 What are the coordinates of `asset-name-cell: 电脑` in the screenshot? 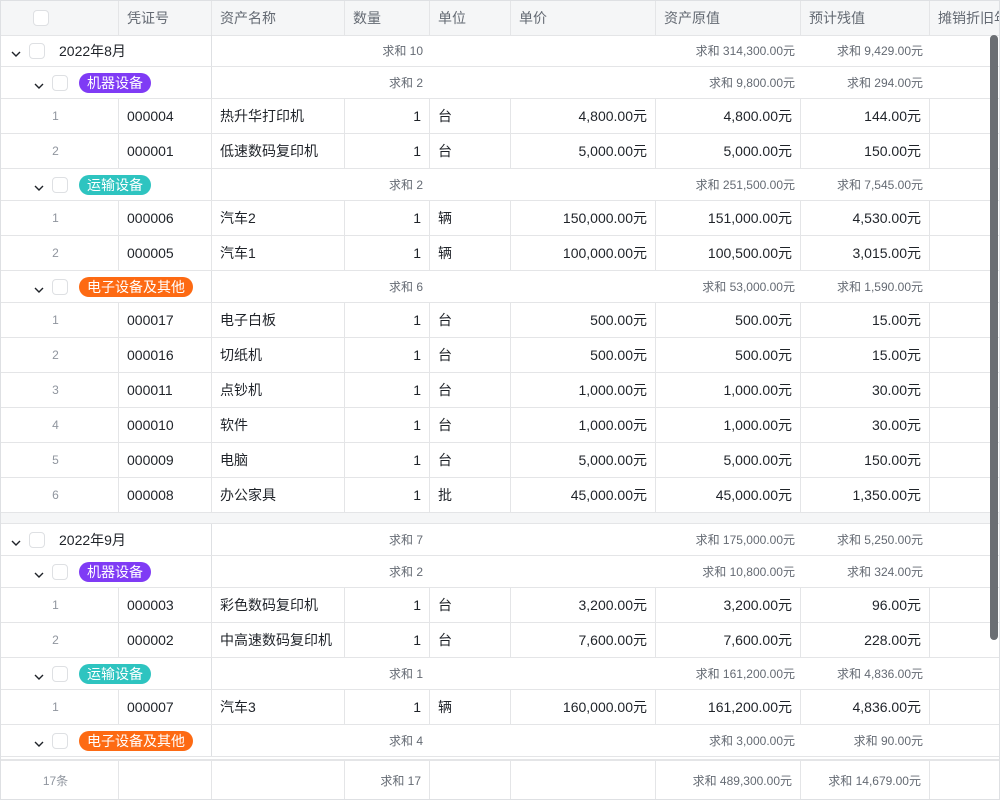 It's located at (278, 460).